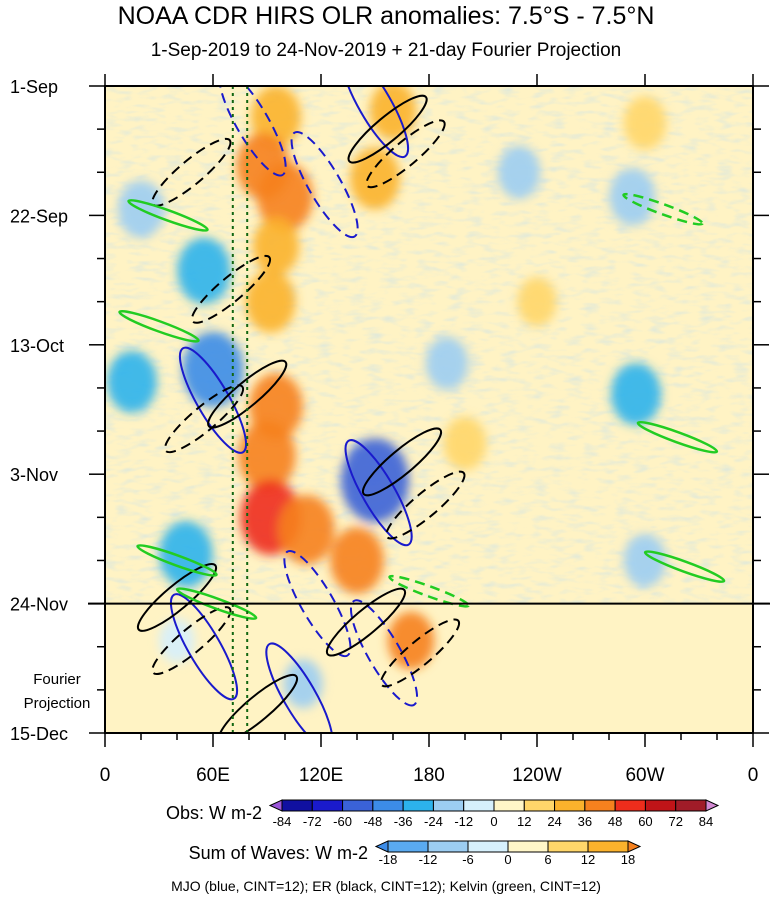 The image size is (772, 900). I want to click on colorbar-tick-label: -6, so click(468, 859).